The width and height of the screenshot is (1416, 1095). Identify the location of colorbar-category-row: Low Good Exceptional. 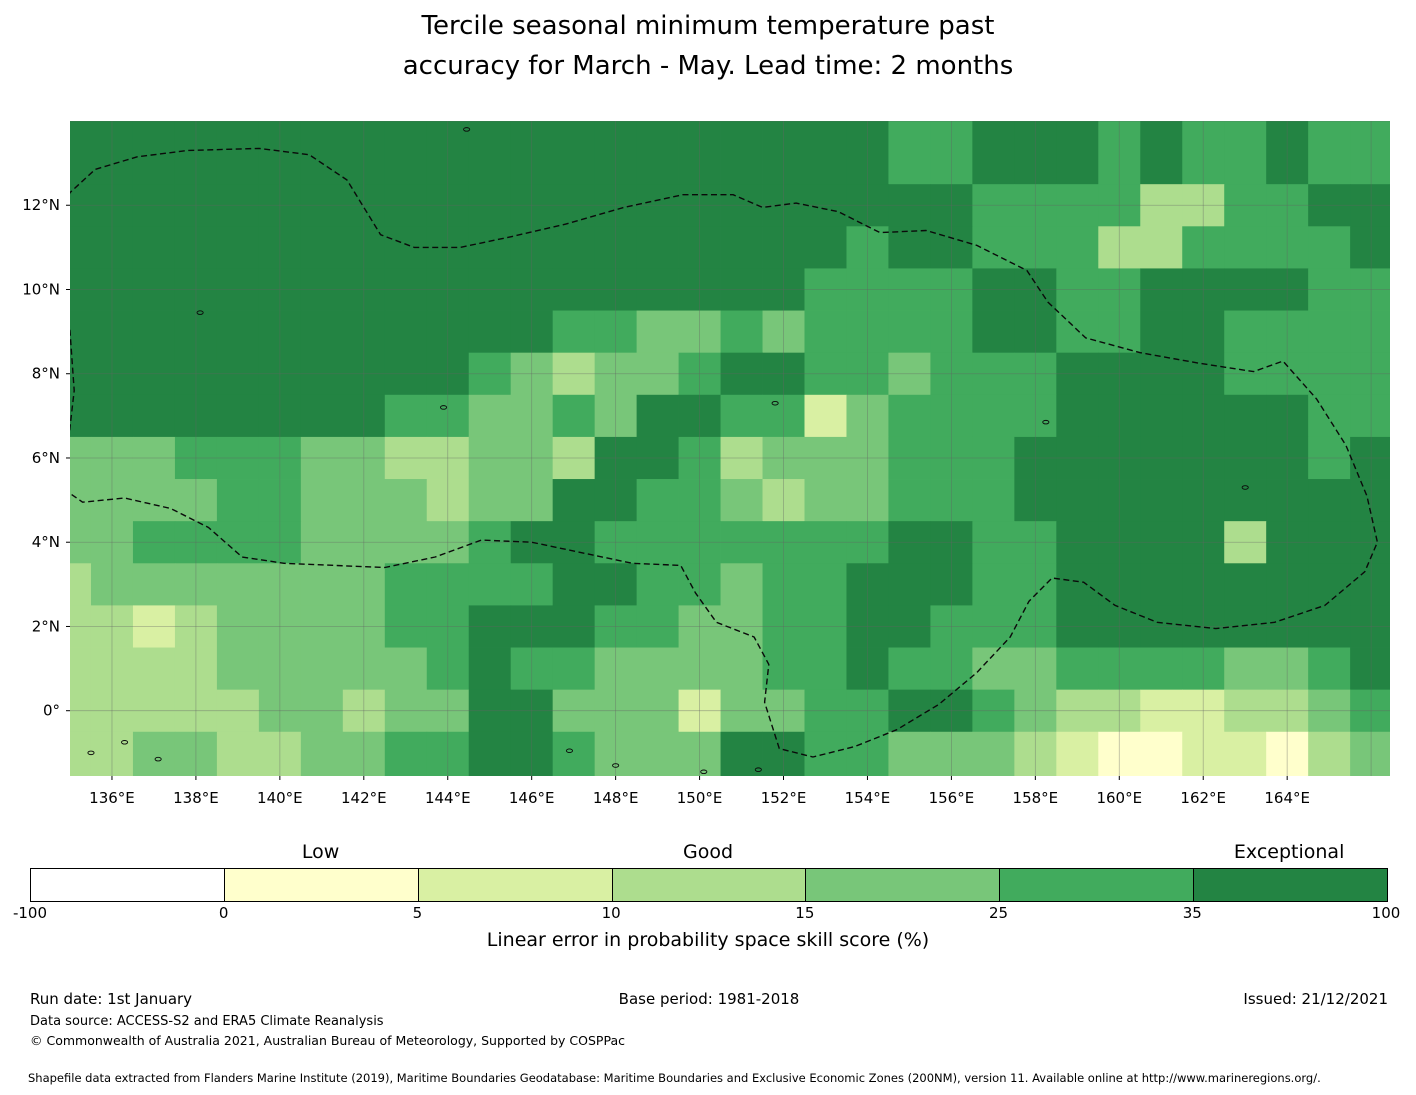
(708, 854).